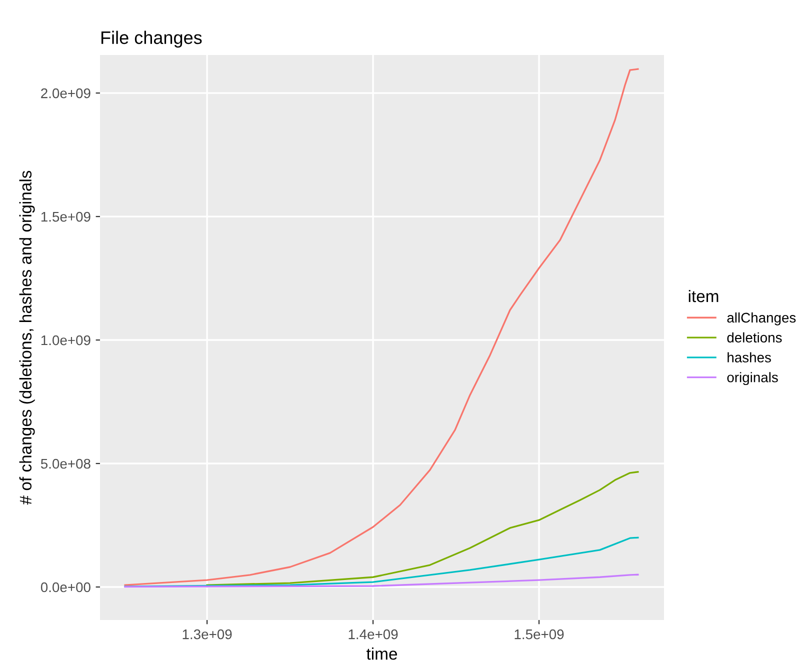 The width and height of the screenshot is (810, 662). What do you see at coordinates (65, 587) in the screenshot?
I see `y-tick-label: 0.0e+00` at bounding box center [65, 587].